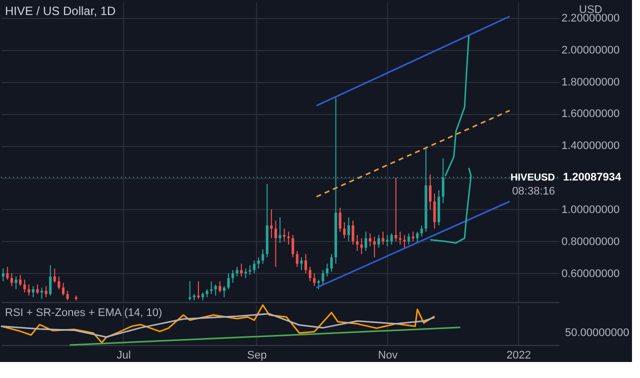 Image resolution: width=640 pixels, height=378 pixels. Describe the element at coordinates (591, 274) in the screenshot. I see `y-tick-label: 0.60000000` at that location.